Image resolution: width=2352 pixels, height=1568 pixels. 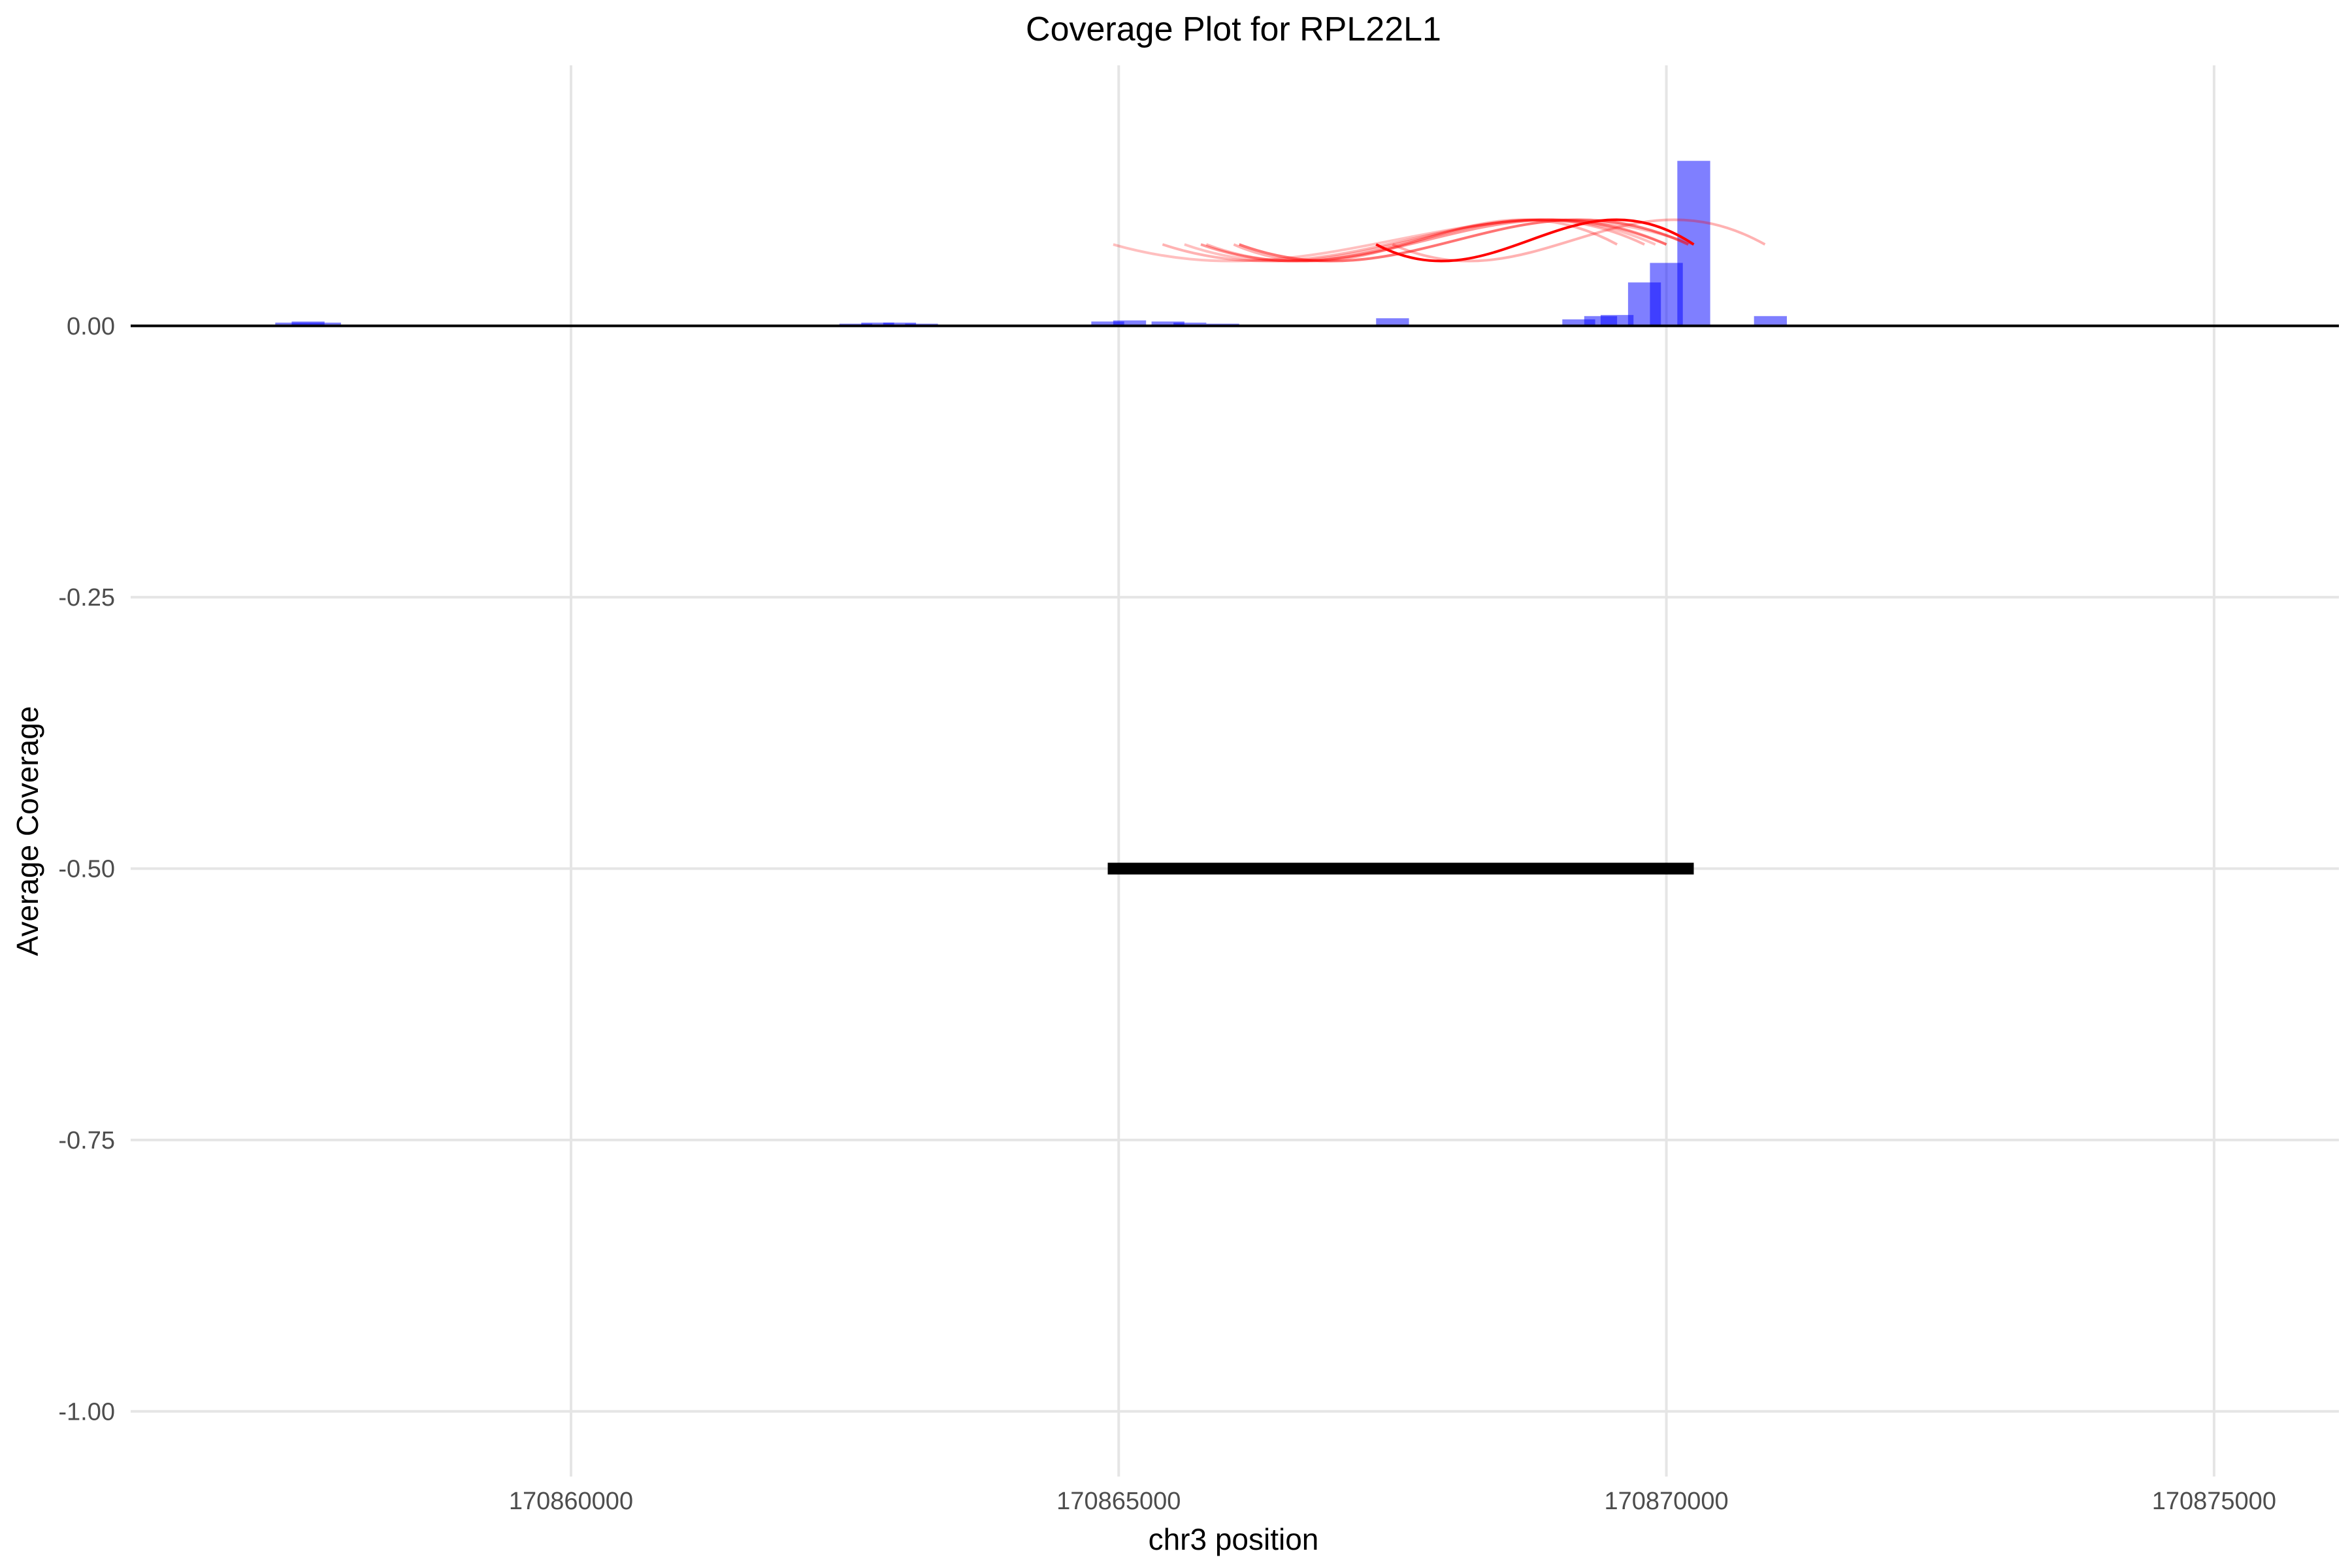 What do you see at coordinates (27, 831) in the screenshot?
I see `y-axis-title: Average Coverage` at bounding box center [27, 831].